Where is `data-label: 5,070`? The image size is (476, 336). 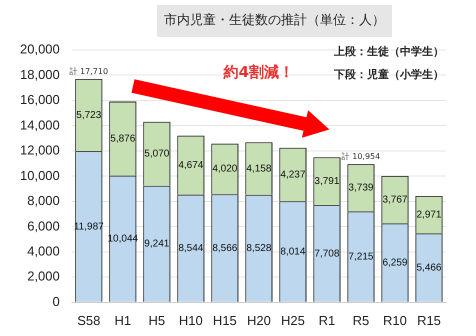 data-label: 5,070 is located at coordinates (157, 154).